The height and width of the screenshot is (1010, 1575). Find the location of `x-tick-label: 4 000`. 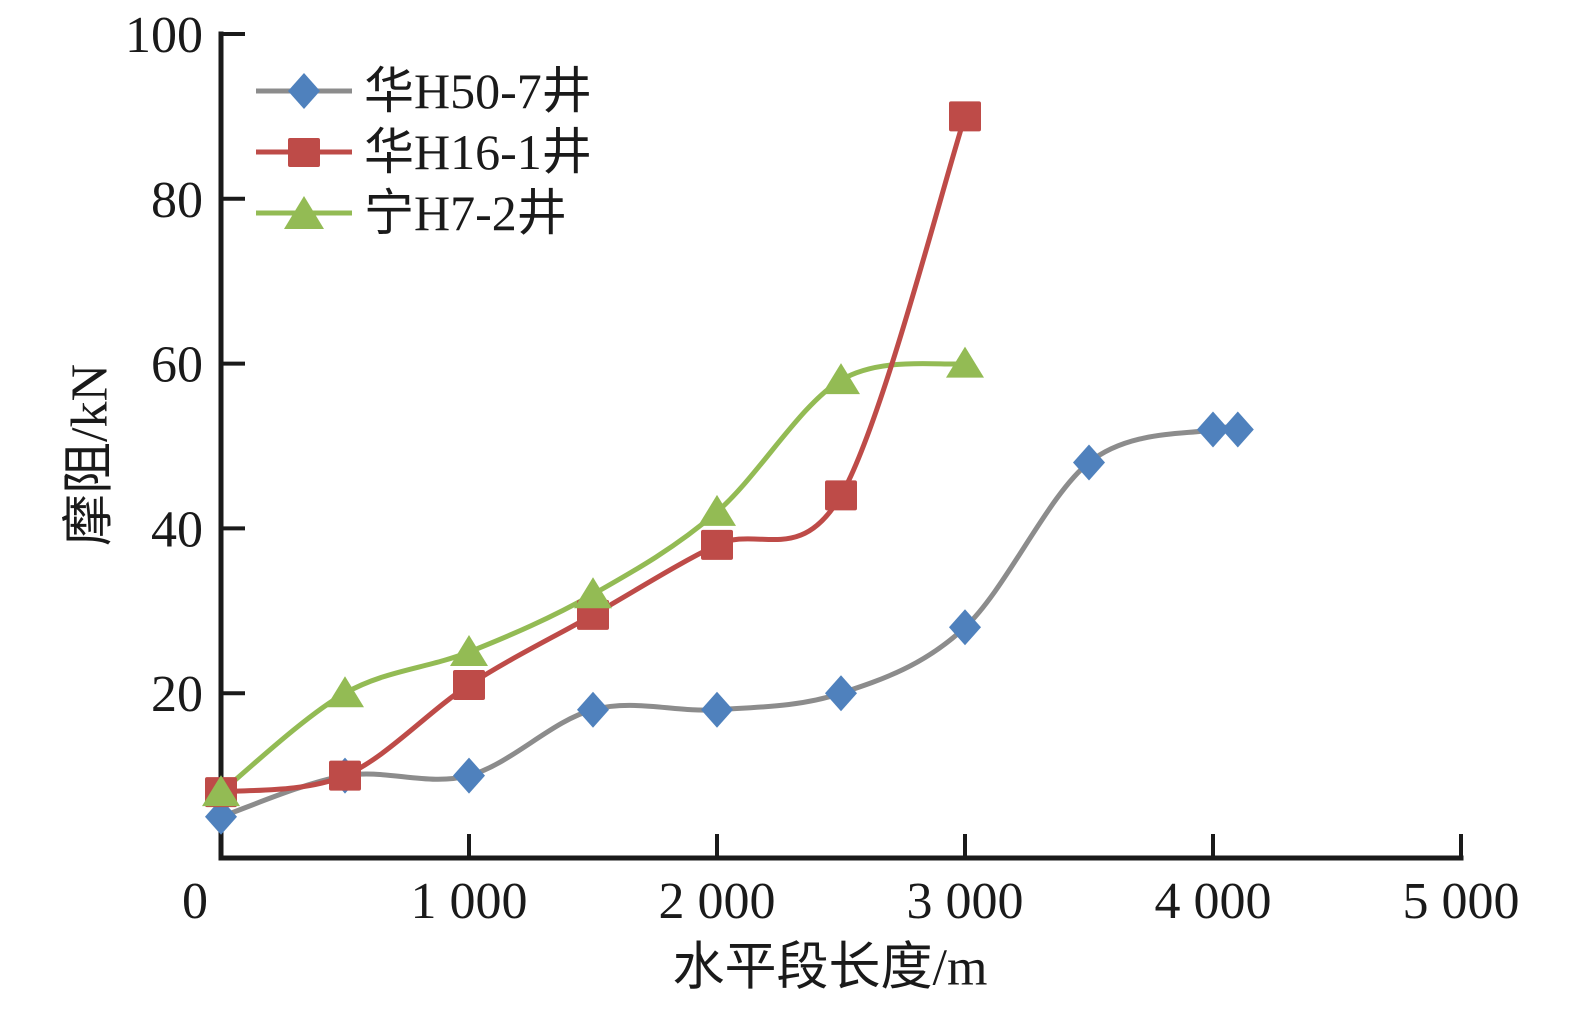

x-tick-label: 4 000 is located at coordinates (1213, 901).